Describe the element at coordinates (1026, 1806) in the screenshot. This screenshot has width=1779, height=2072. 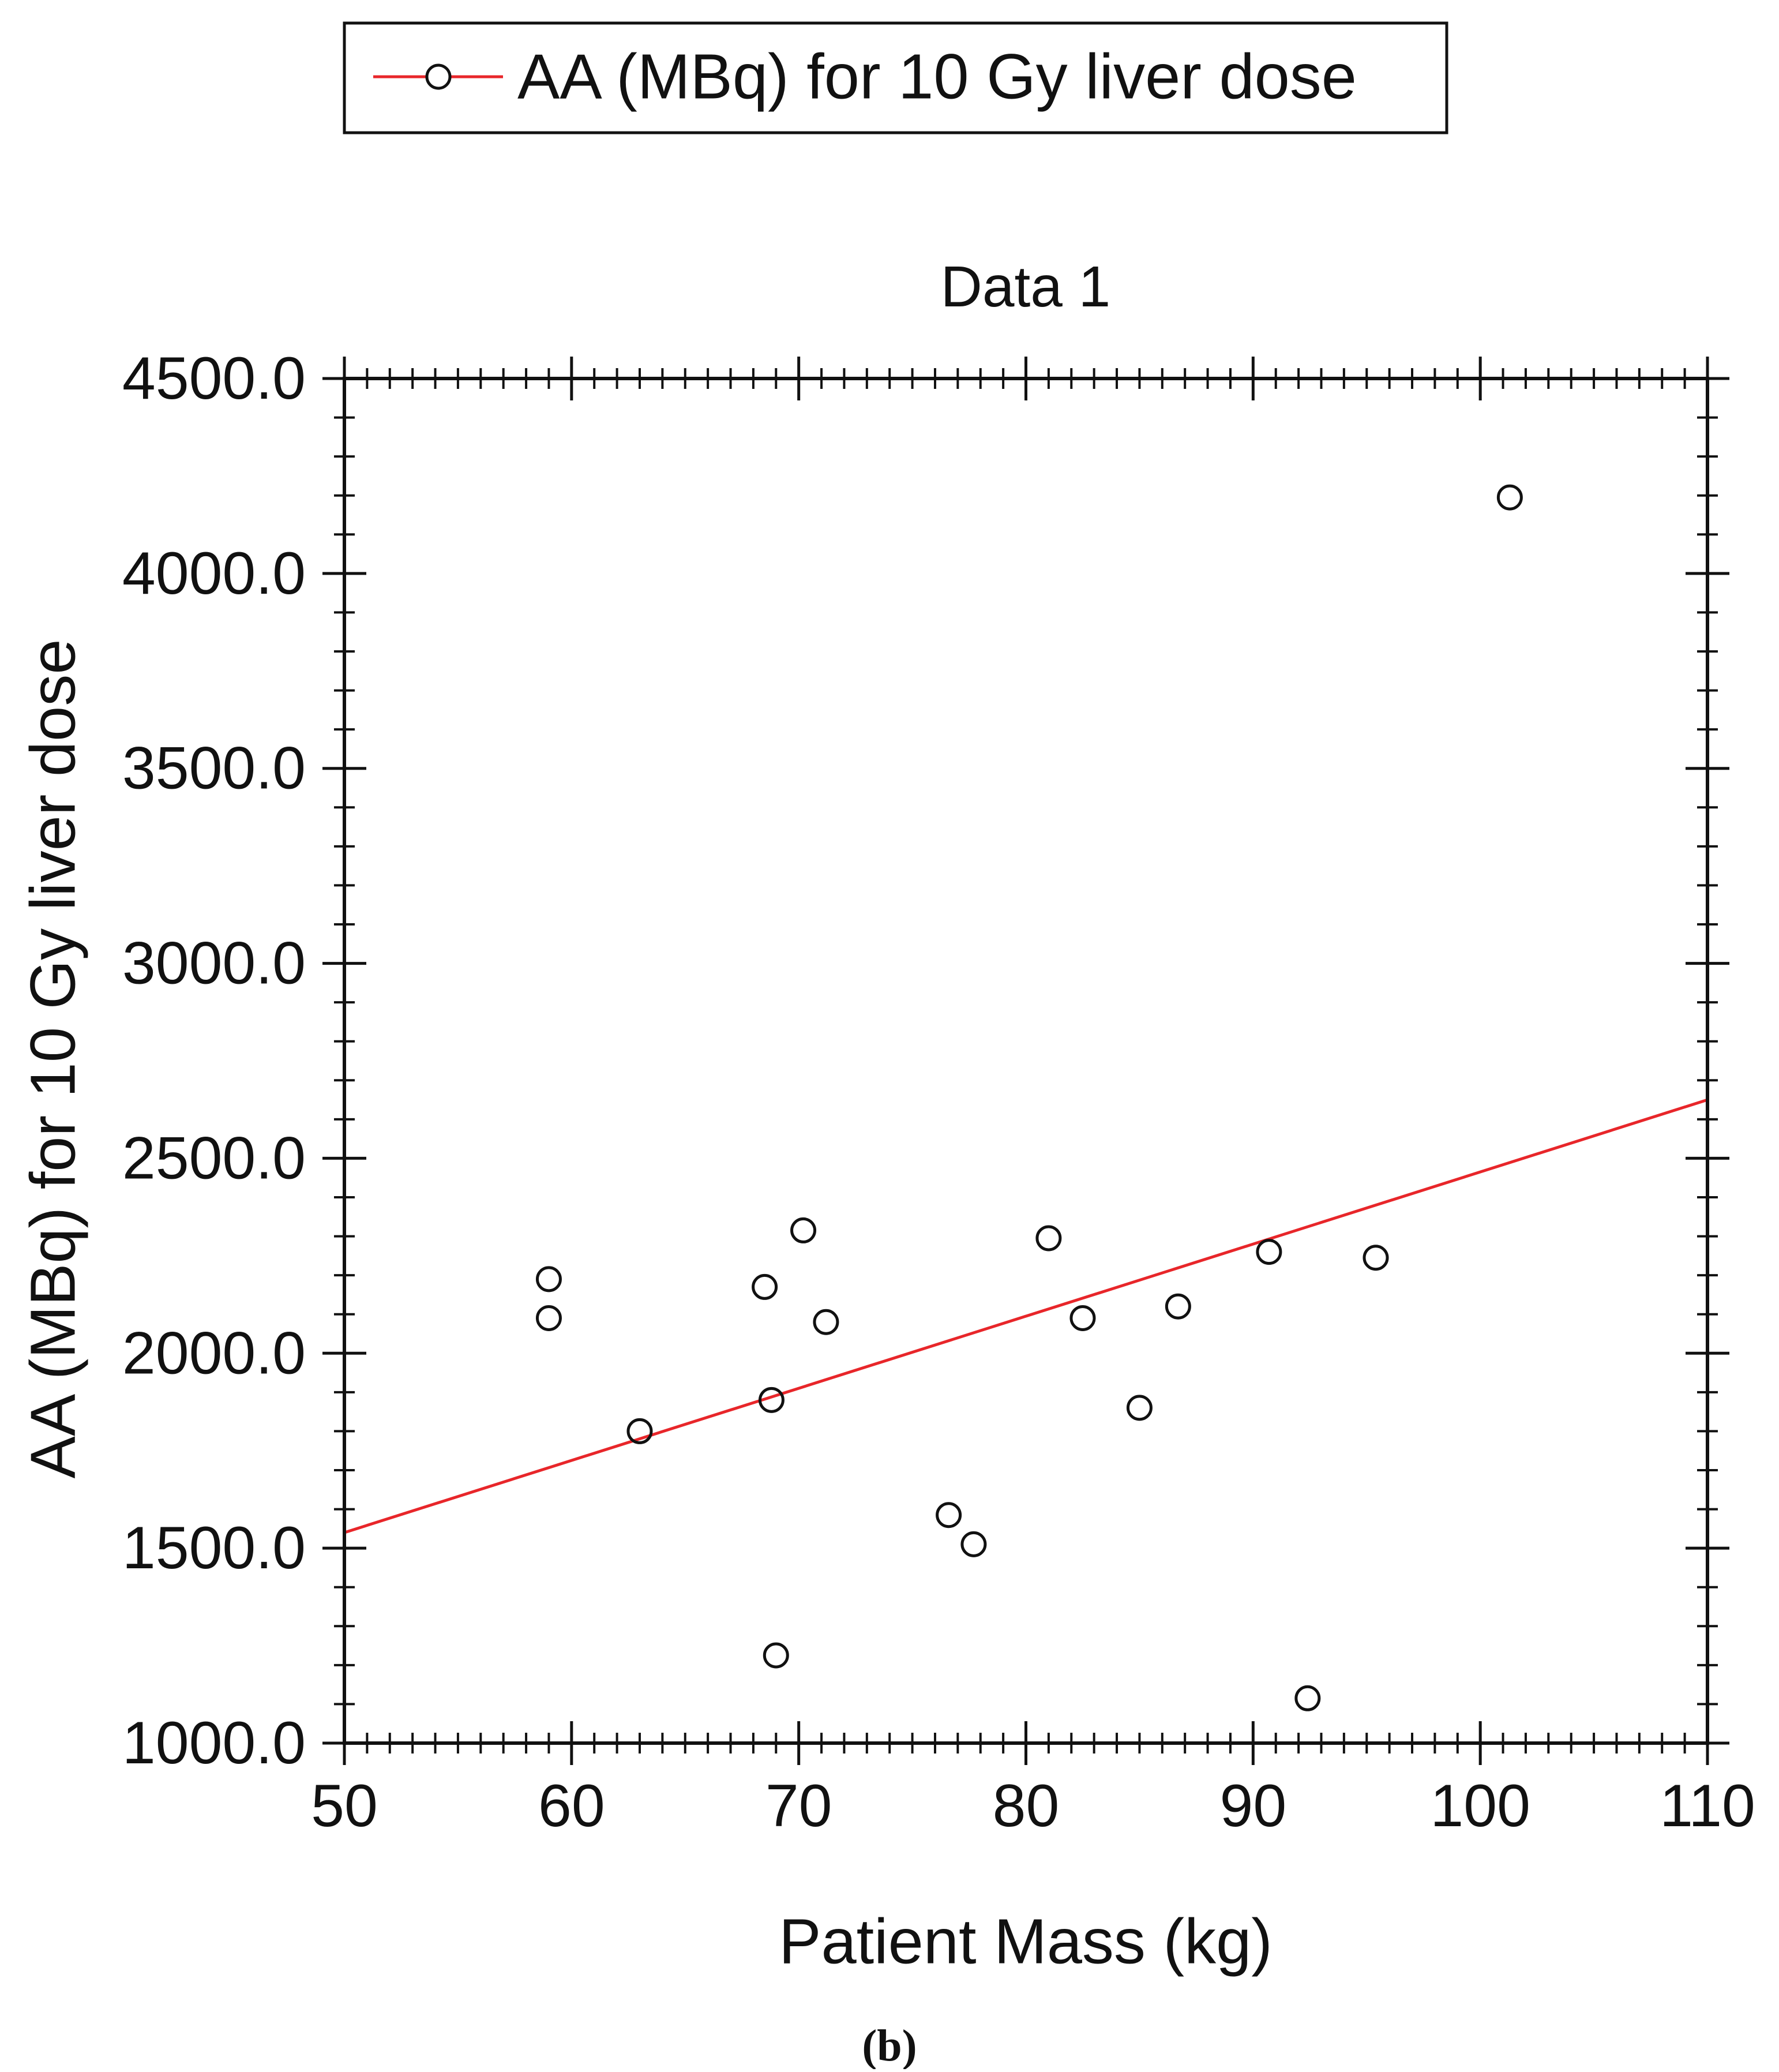
I see `x-tick-label: 80` at that location.